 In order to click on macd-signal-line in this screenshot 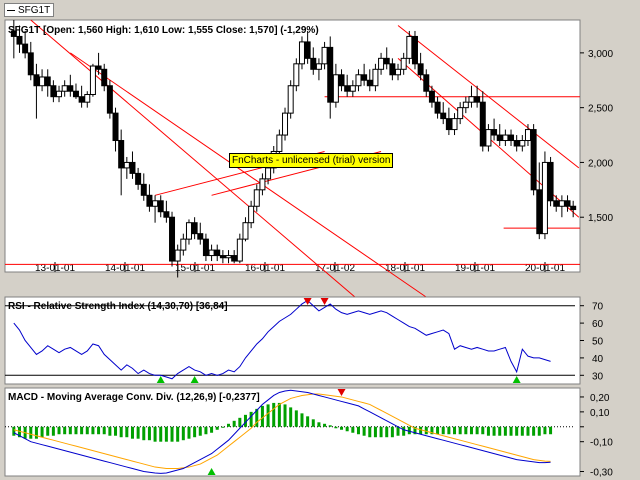, I will do `click(282, 431)`.